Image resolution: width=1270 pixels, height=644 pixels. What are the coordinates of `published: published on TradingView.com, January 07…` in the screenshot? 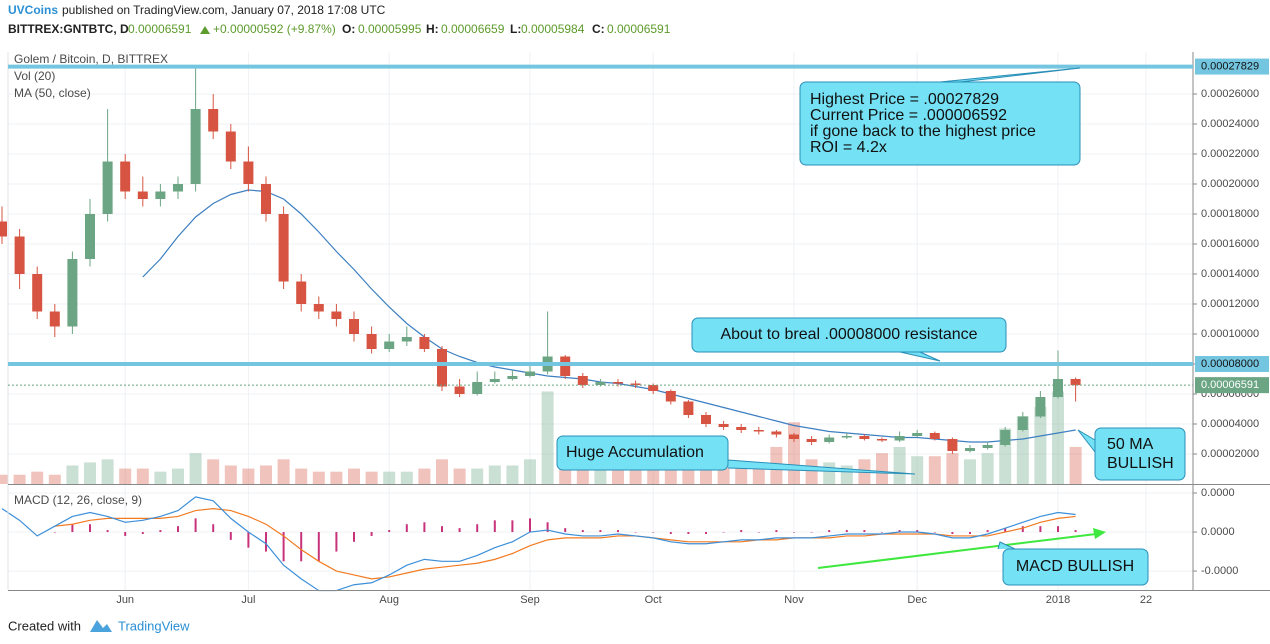 It's located at (224, 10).